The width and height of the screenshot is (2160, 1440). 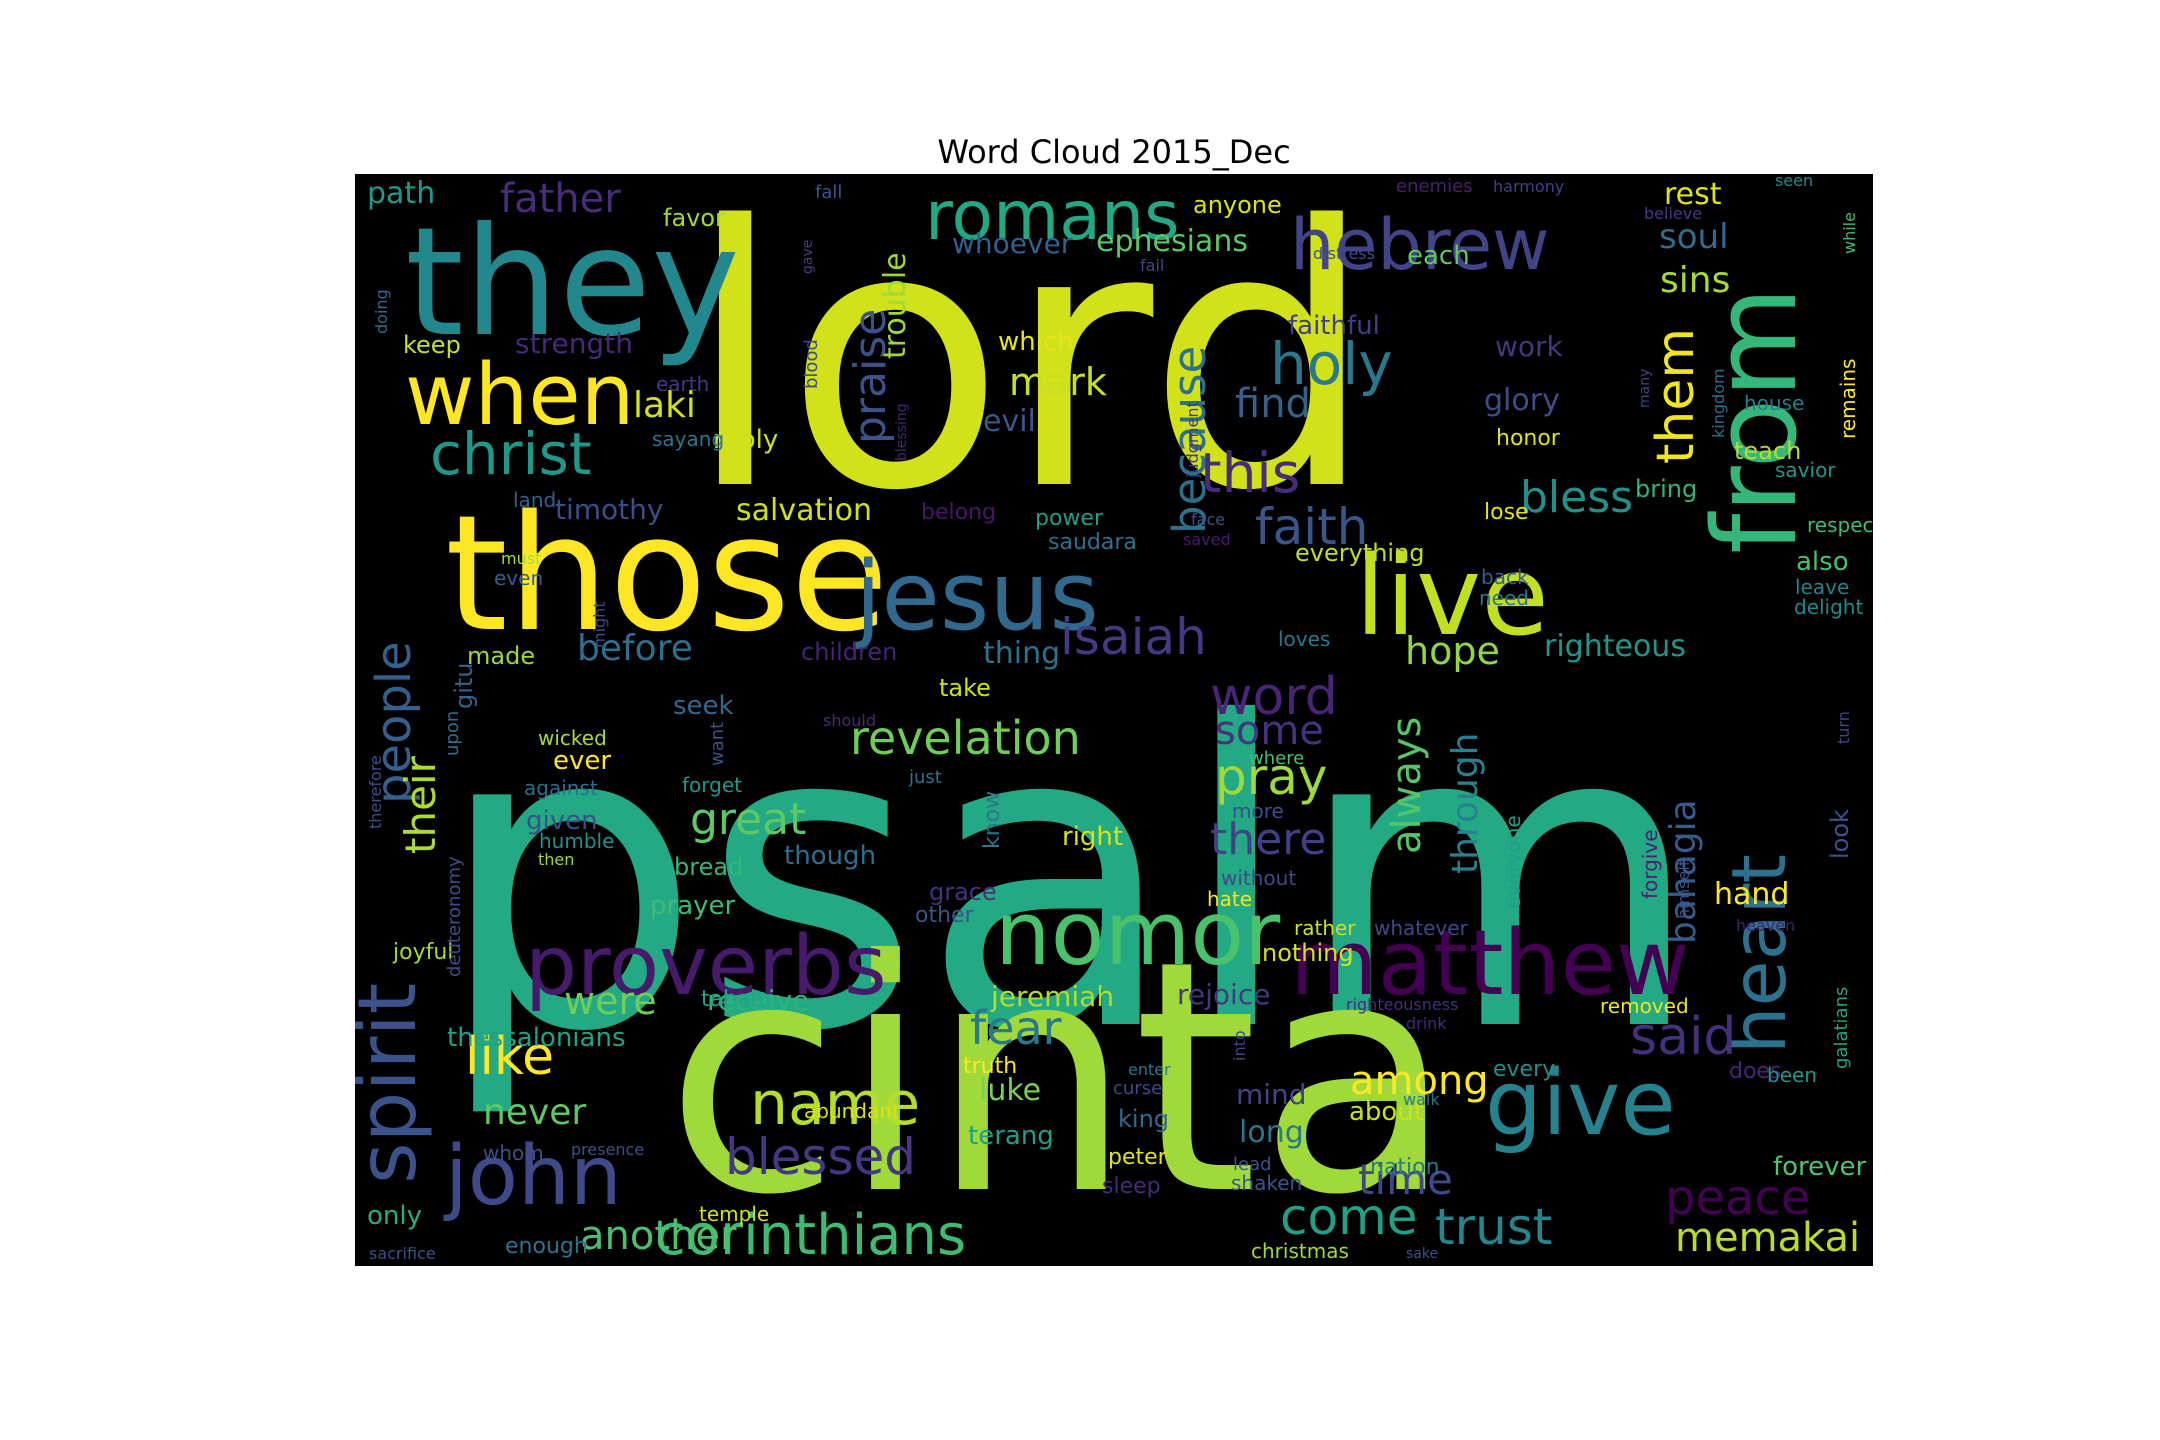 I want to click on word-then: then, so click(x=556, y=859).